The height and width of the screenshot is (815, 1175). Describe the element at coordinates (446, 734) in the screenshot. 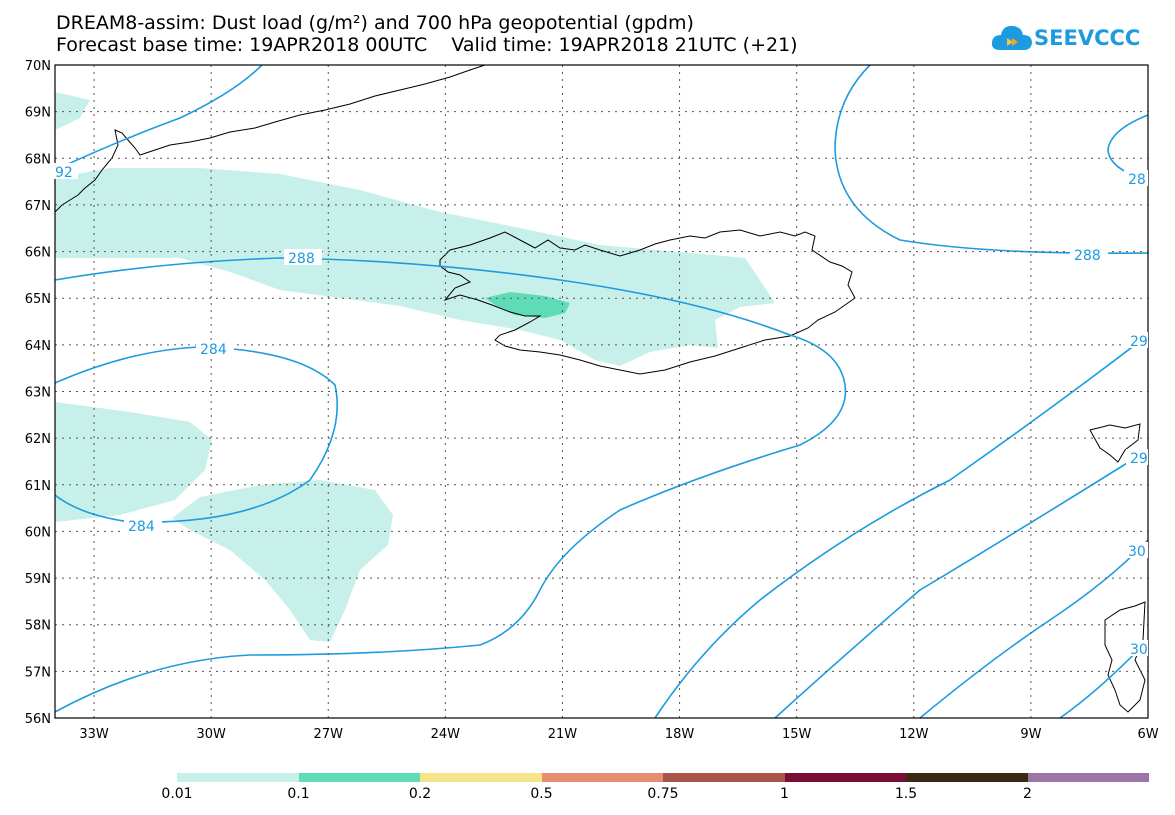

I see `lon-label: 24W` at that location.